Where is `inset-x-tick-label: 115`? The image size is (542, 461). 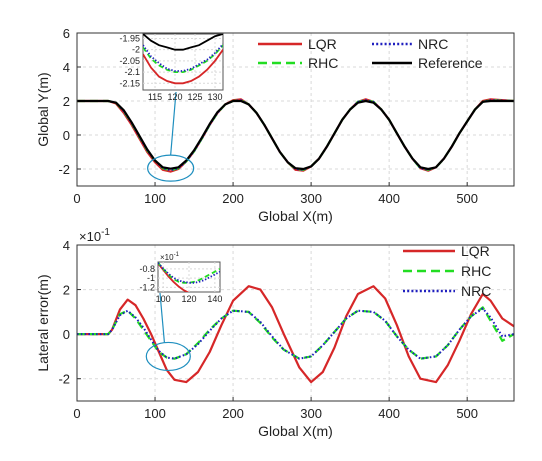 inset-x-tick-label: 115 is located at coordinates (155, 97).